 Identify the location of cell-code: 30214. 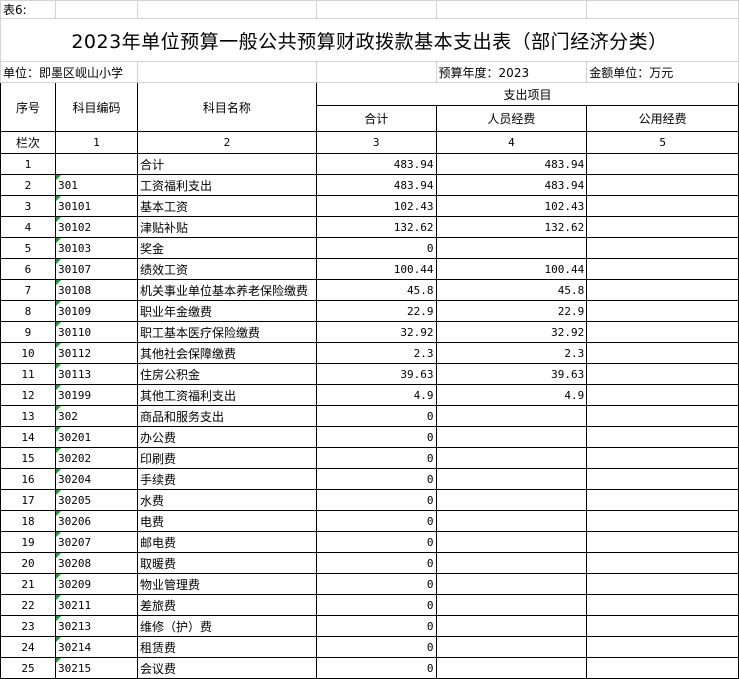
(96, 647).